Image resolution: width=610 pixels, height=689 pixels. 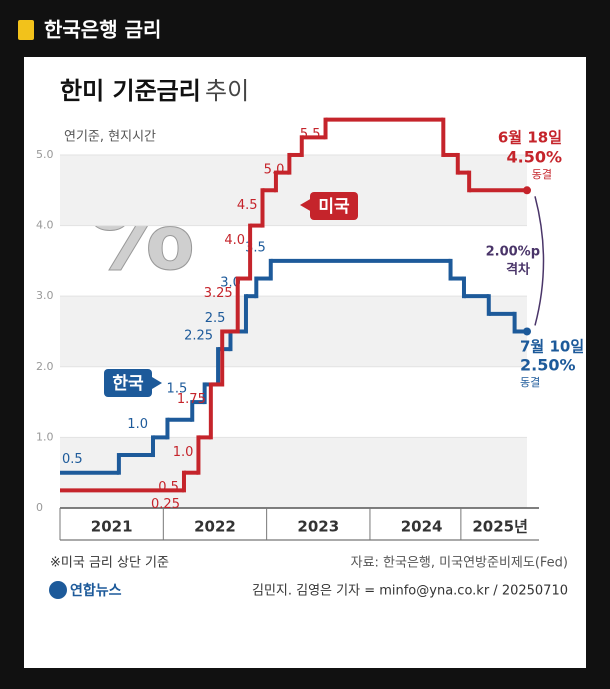 What do you see at coordinates (215, 318) in the screenshot?
I see `value-label: 2.5` at bounding box center [215, 318].